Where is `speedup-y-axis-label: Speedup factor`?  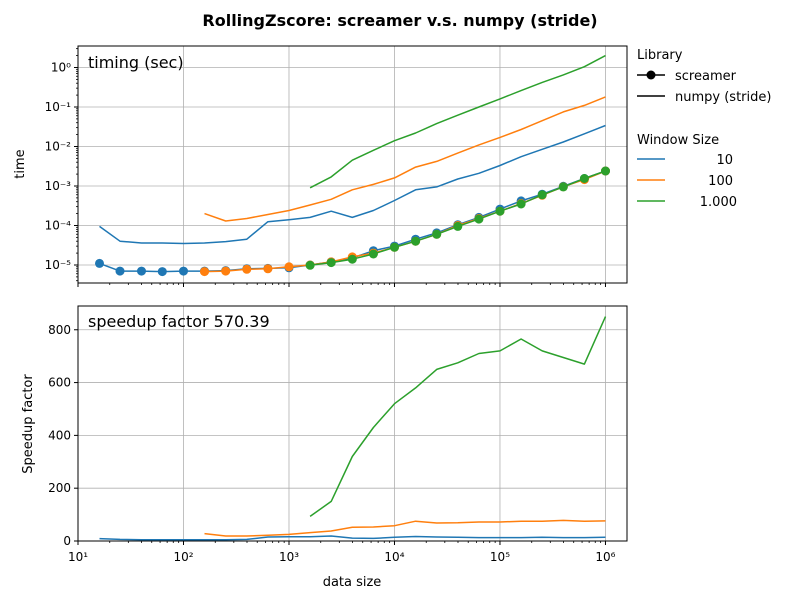 speedup-y-axis-label: Speedup factor is located at coordinates (28, 424).